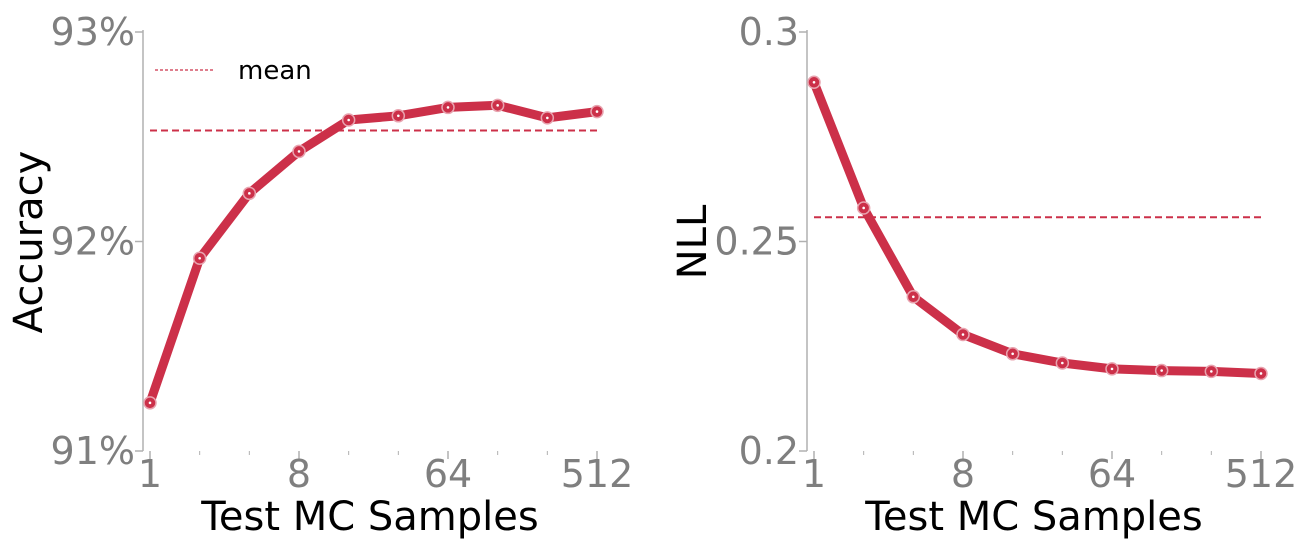  I want to click on y-tick-label: 92%, so click(93, 242).